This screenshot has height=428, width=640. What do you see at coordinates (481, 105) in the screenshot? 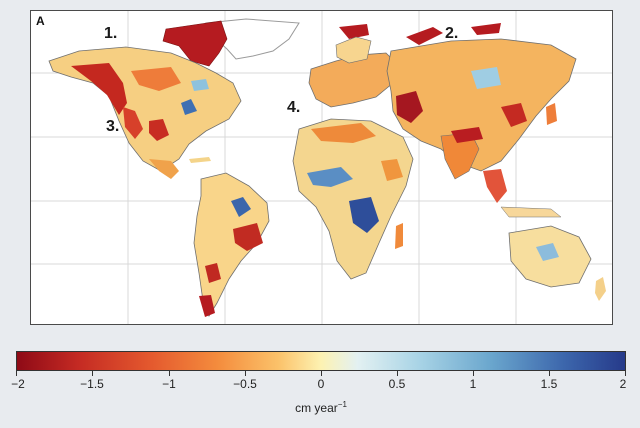
I see `asia` at bounding box center [481, 105].